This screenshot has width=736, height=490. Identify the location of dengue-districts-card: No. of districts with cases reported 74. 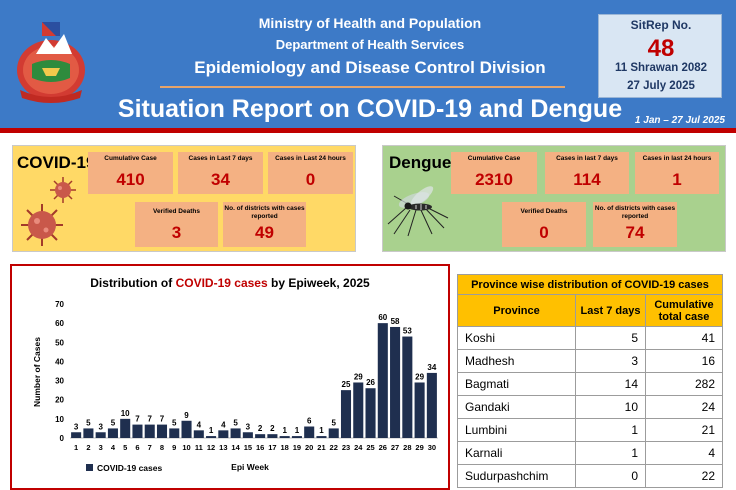
(635, 224).